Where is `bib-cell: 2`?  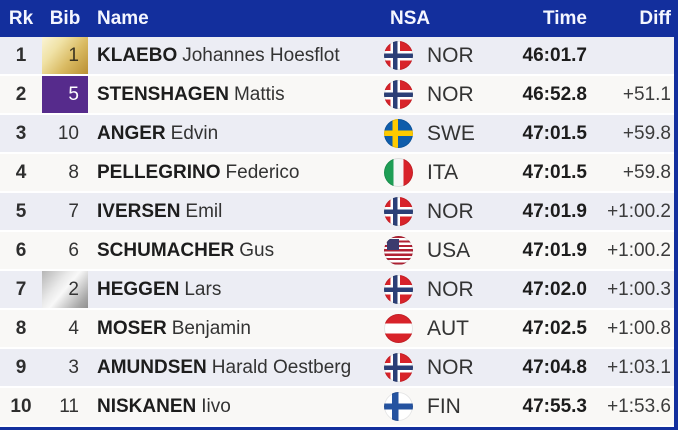 bib-cell: 2 is located at coordinates (65, 289).